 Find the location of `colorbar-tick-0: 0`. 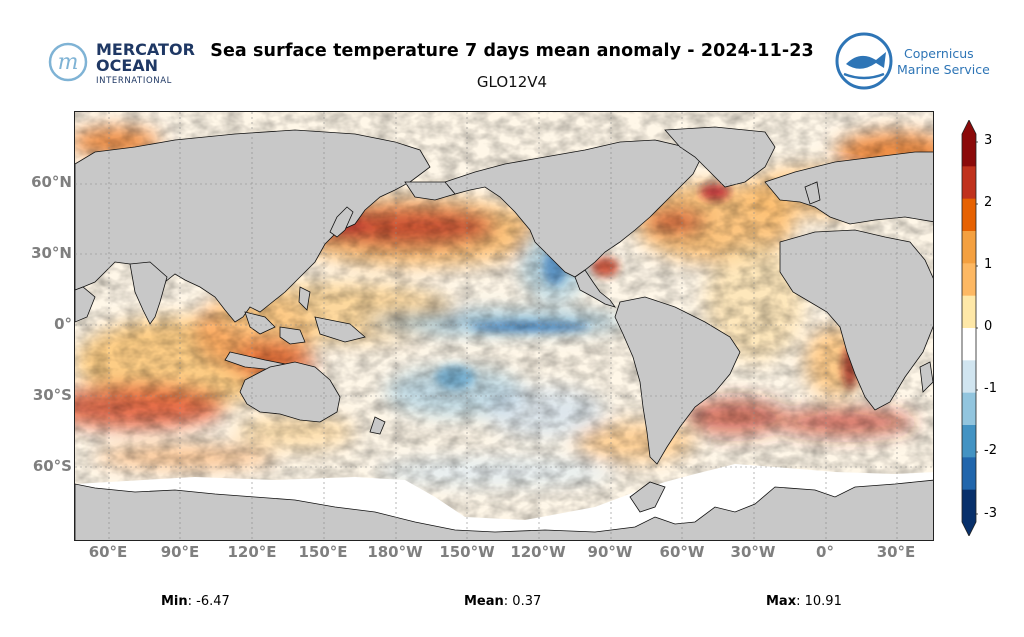

colorbar-tick-0: 0 is located at coordinates (988, 326).